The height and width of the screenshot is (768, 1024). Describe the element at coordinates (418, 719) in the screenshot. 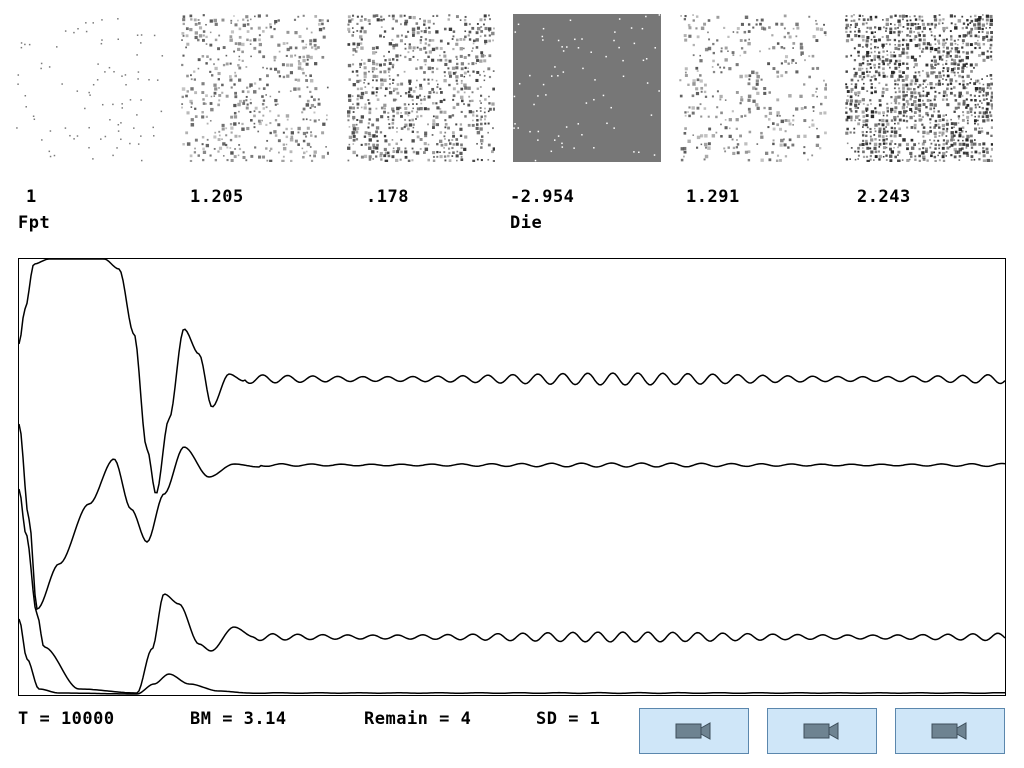

I see `remain-readout: Remain = 4` at that location.